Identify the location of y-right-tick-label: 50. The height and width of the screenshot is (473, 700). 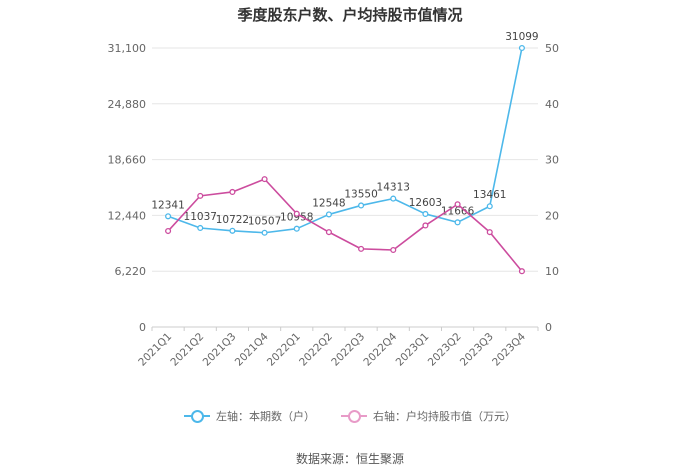
(552, 48).